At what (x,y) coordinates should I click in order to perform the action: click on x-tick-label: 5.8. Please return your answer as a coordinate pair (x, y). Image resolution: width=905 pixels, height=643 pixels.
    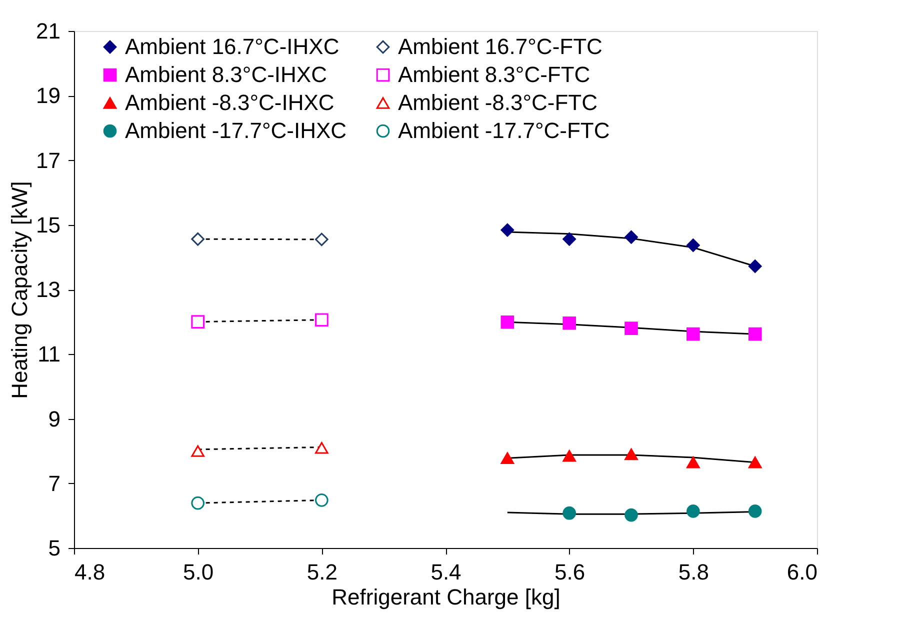
    Looking at the image, I should click on (693, 572).